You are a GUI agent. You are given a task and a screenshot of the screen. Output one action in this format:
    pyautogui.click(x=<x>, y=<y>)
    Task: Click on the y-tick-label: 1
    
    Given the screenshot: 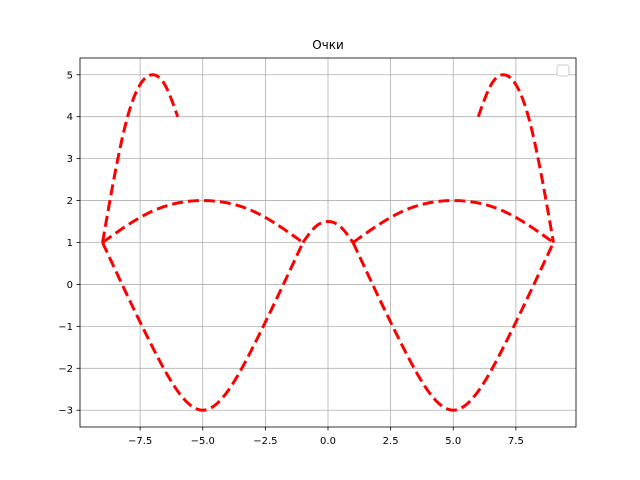 What is the action you would take?
    pyautogui.click(x=70, y=243)
    